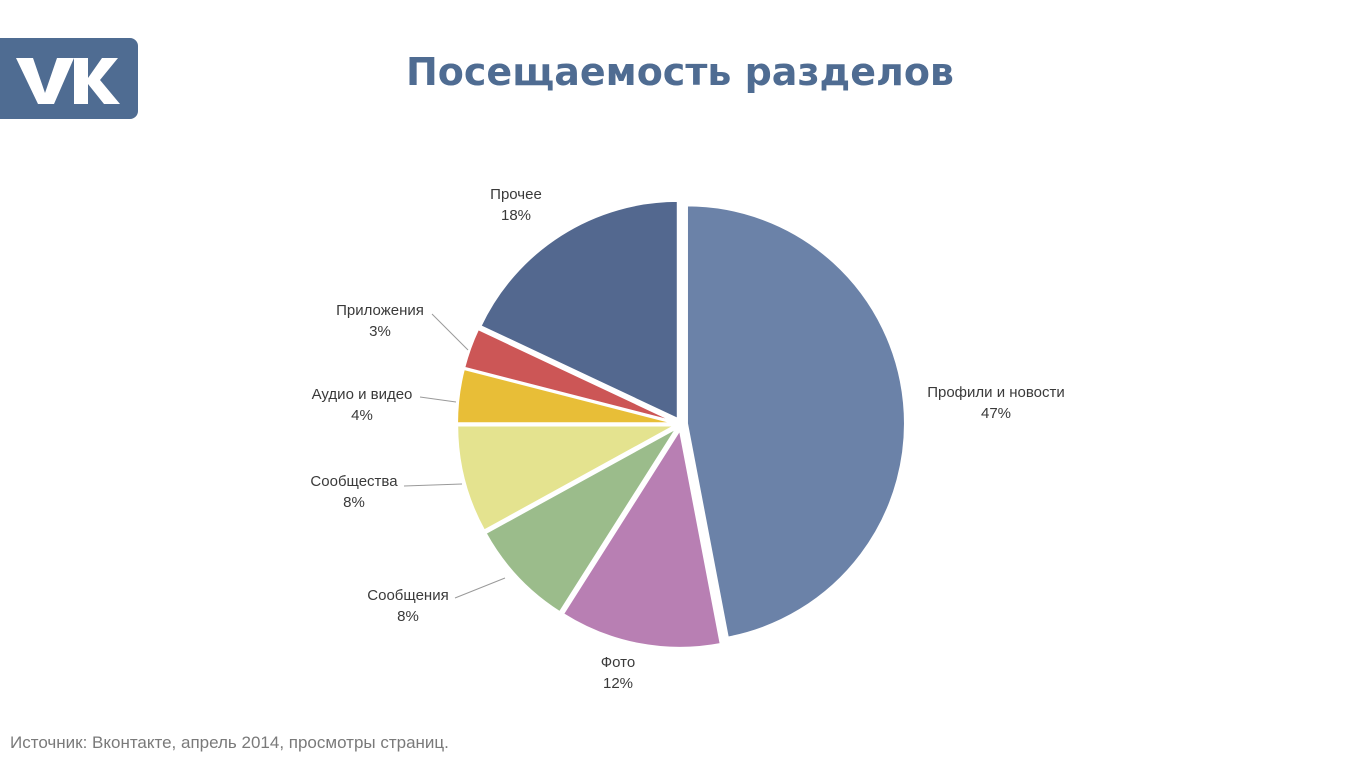 This screenshot has height=766, width=1361. Describe the element at coordinates (407, 595) in the screenshot. I see `slice-label: Сообщения` at that location.